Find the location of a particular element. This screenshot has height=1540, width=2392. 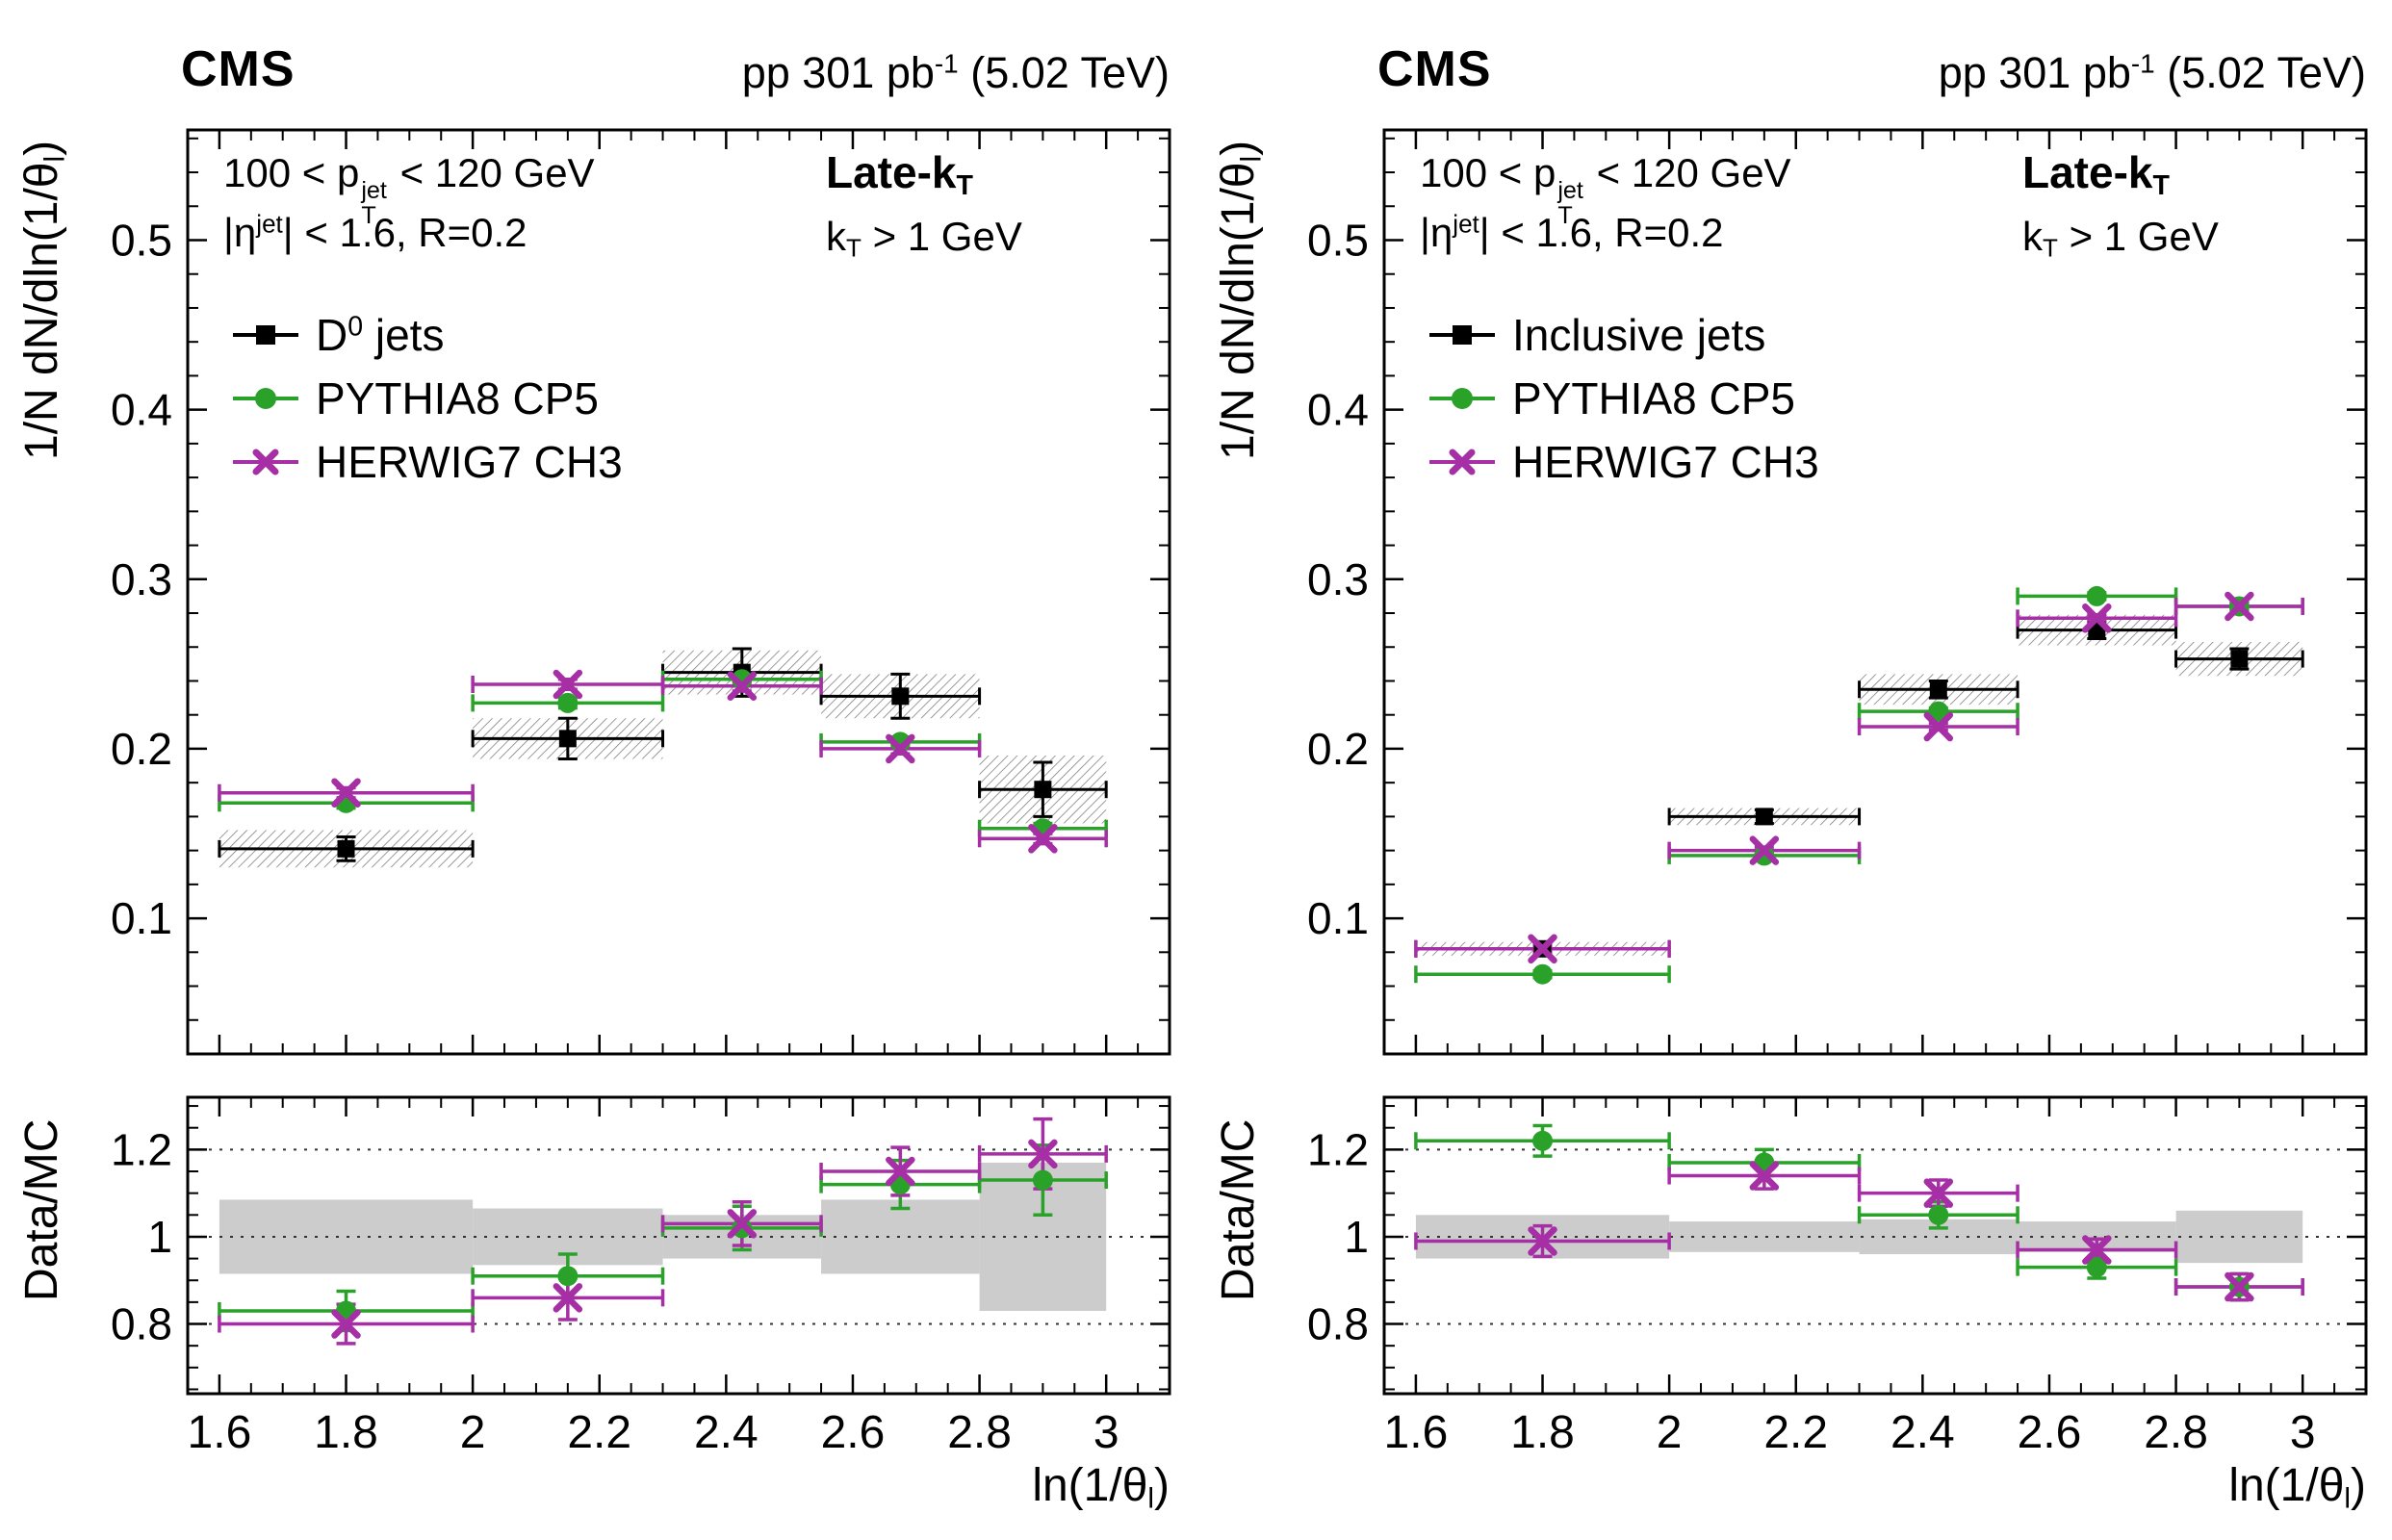

legend-item-herwig: HERWIG7 CH3 is located at coordinates (427, 462).